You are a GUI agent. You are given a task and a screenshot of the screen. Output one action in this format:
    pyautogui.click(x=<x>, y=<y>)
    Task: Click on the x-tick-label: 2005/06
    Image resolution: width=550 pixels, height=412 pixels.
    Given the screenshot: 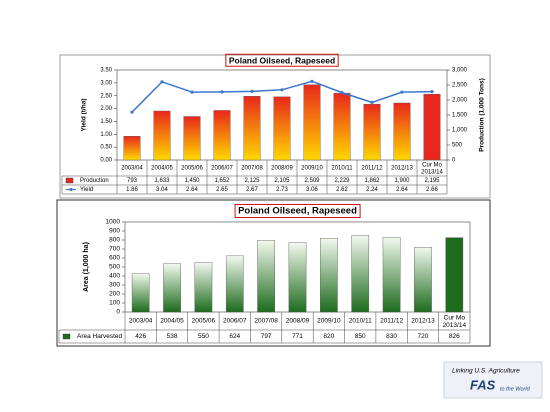 What is the action you would take?
    pyautogui.click(x=192, y=169)
    